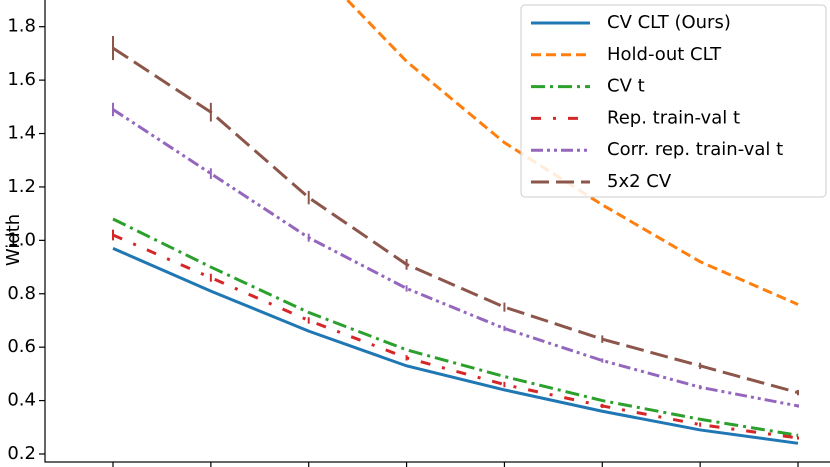 The image size is (830, 467). I want to click on y-tick-label: 0.4, so click(21, 400).